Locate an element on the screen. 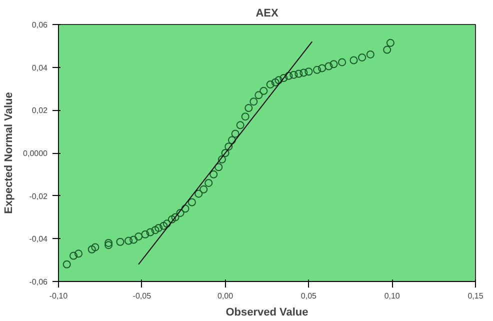 Image resolution: width=493 pixels, height=321 pixels. y-tick-label: 0,0000 is located at coordinates (35, 153).